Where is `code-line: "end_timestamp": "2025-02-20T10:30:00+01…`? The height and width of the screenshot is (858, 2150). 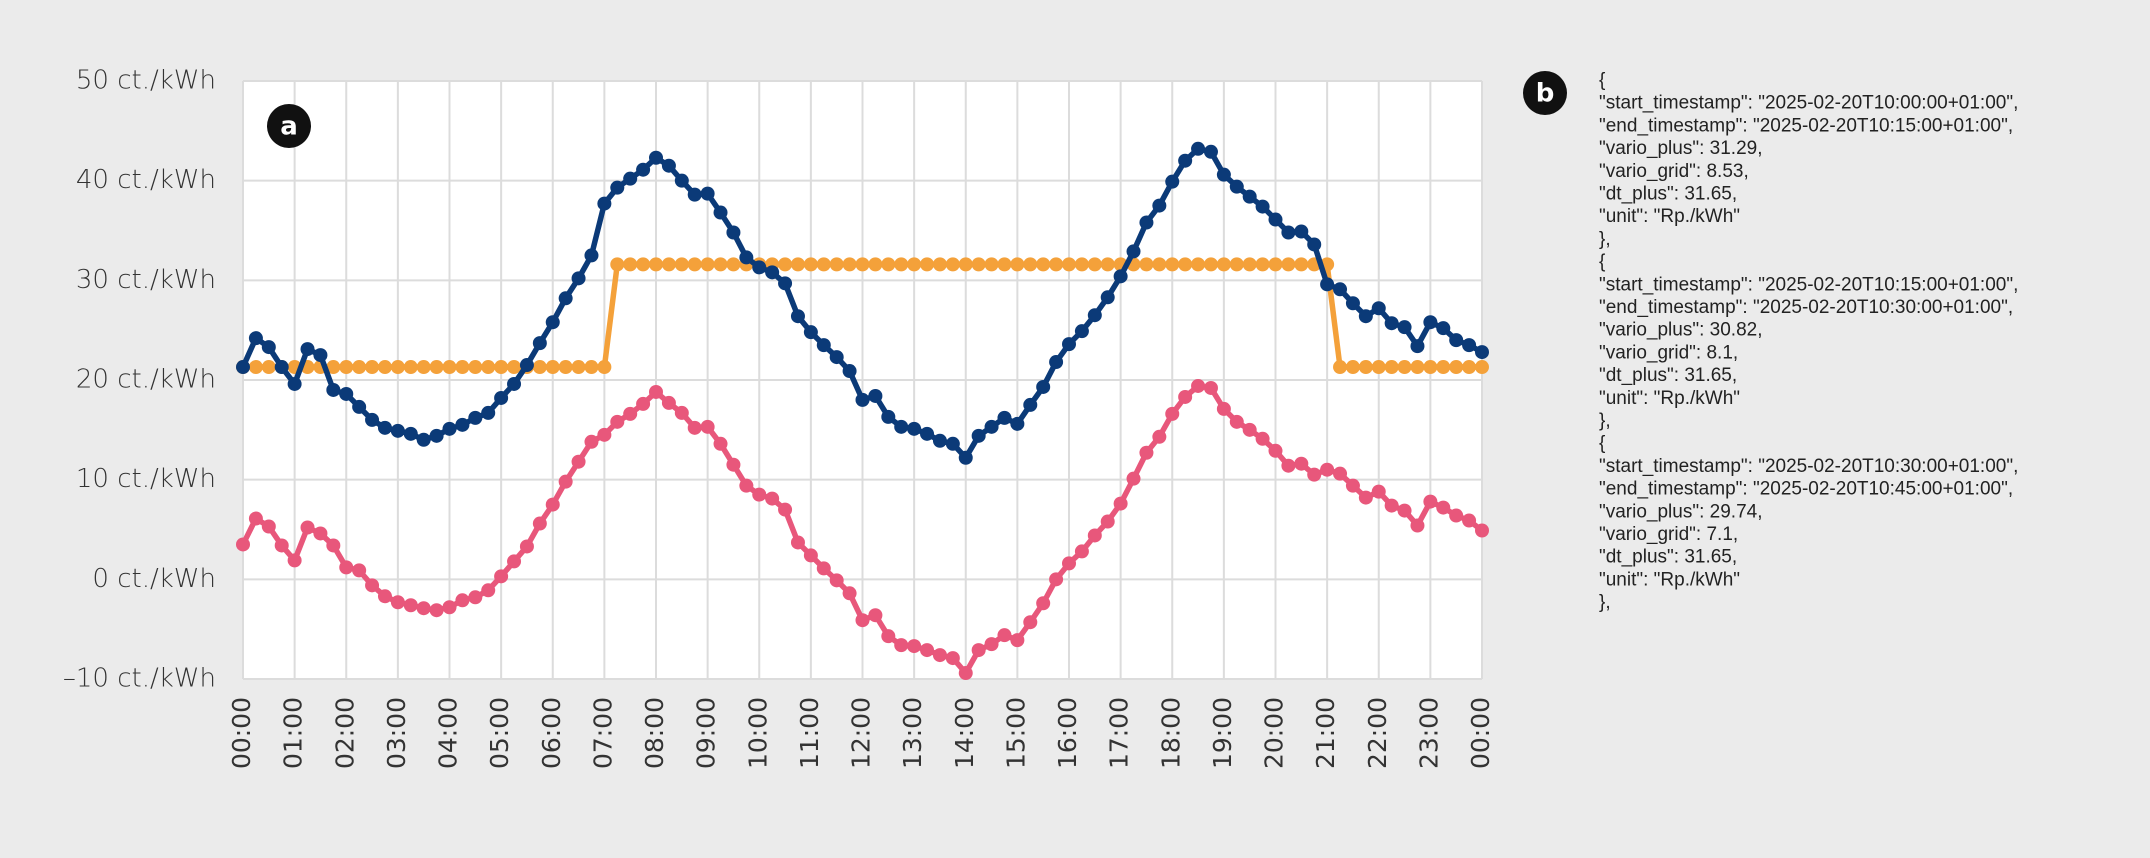 code-line: "end_timestamp": "2025-02-20T10:30:00+01… is located at coordinates (1806, 307).